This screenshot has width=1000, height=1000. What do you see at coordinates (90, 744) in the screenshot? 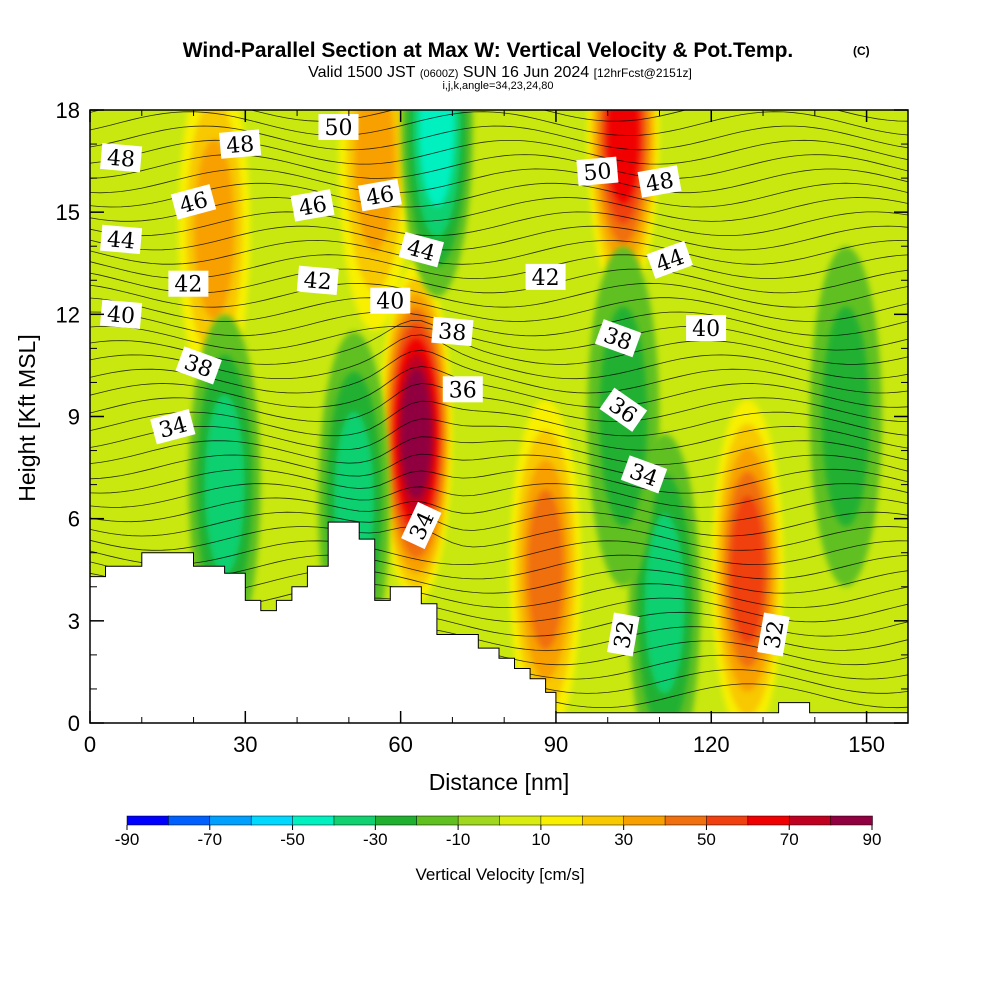
I see `x-tick-label-0: 0` at bounding box center [90, 744].